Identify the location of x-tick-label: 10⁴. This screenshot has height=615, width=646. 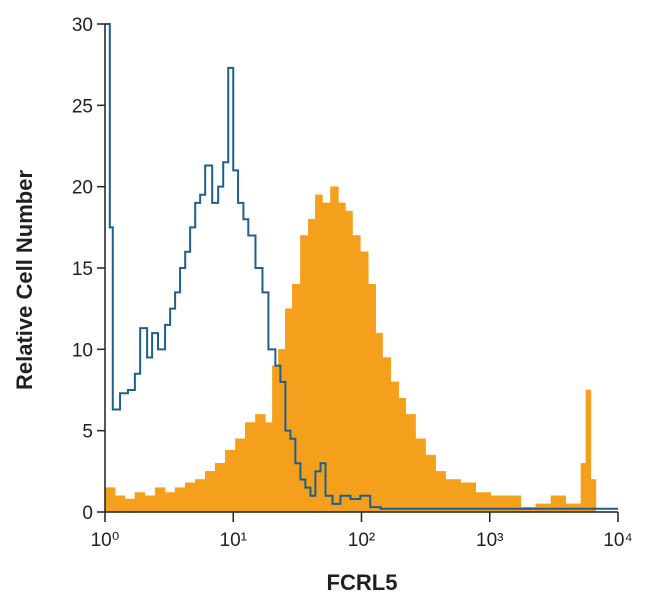
(617, 540).